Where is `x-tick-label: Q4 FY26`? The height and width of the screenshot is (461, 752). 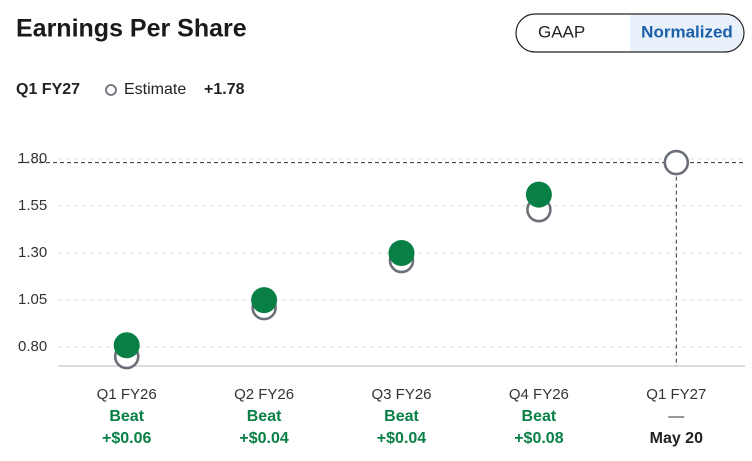
x-tick-label: Q4 FY26 is located at coordinates (539, 394).